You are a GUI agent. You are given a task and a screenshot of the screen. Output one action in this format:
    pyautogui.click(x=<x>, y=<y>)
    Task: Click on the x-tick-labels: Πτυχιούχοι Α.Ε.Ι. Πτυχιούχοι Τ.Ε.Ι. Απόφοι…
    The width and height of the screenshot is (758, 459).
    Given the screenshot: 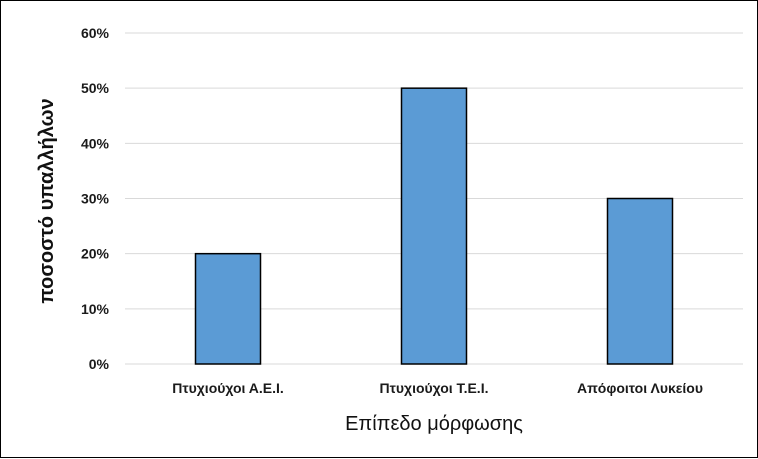 What is the action you would take?
    pyautogui.click(x=437, y=388)
    